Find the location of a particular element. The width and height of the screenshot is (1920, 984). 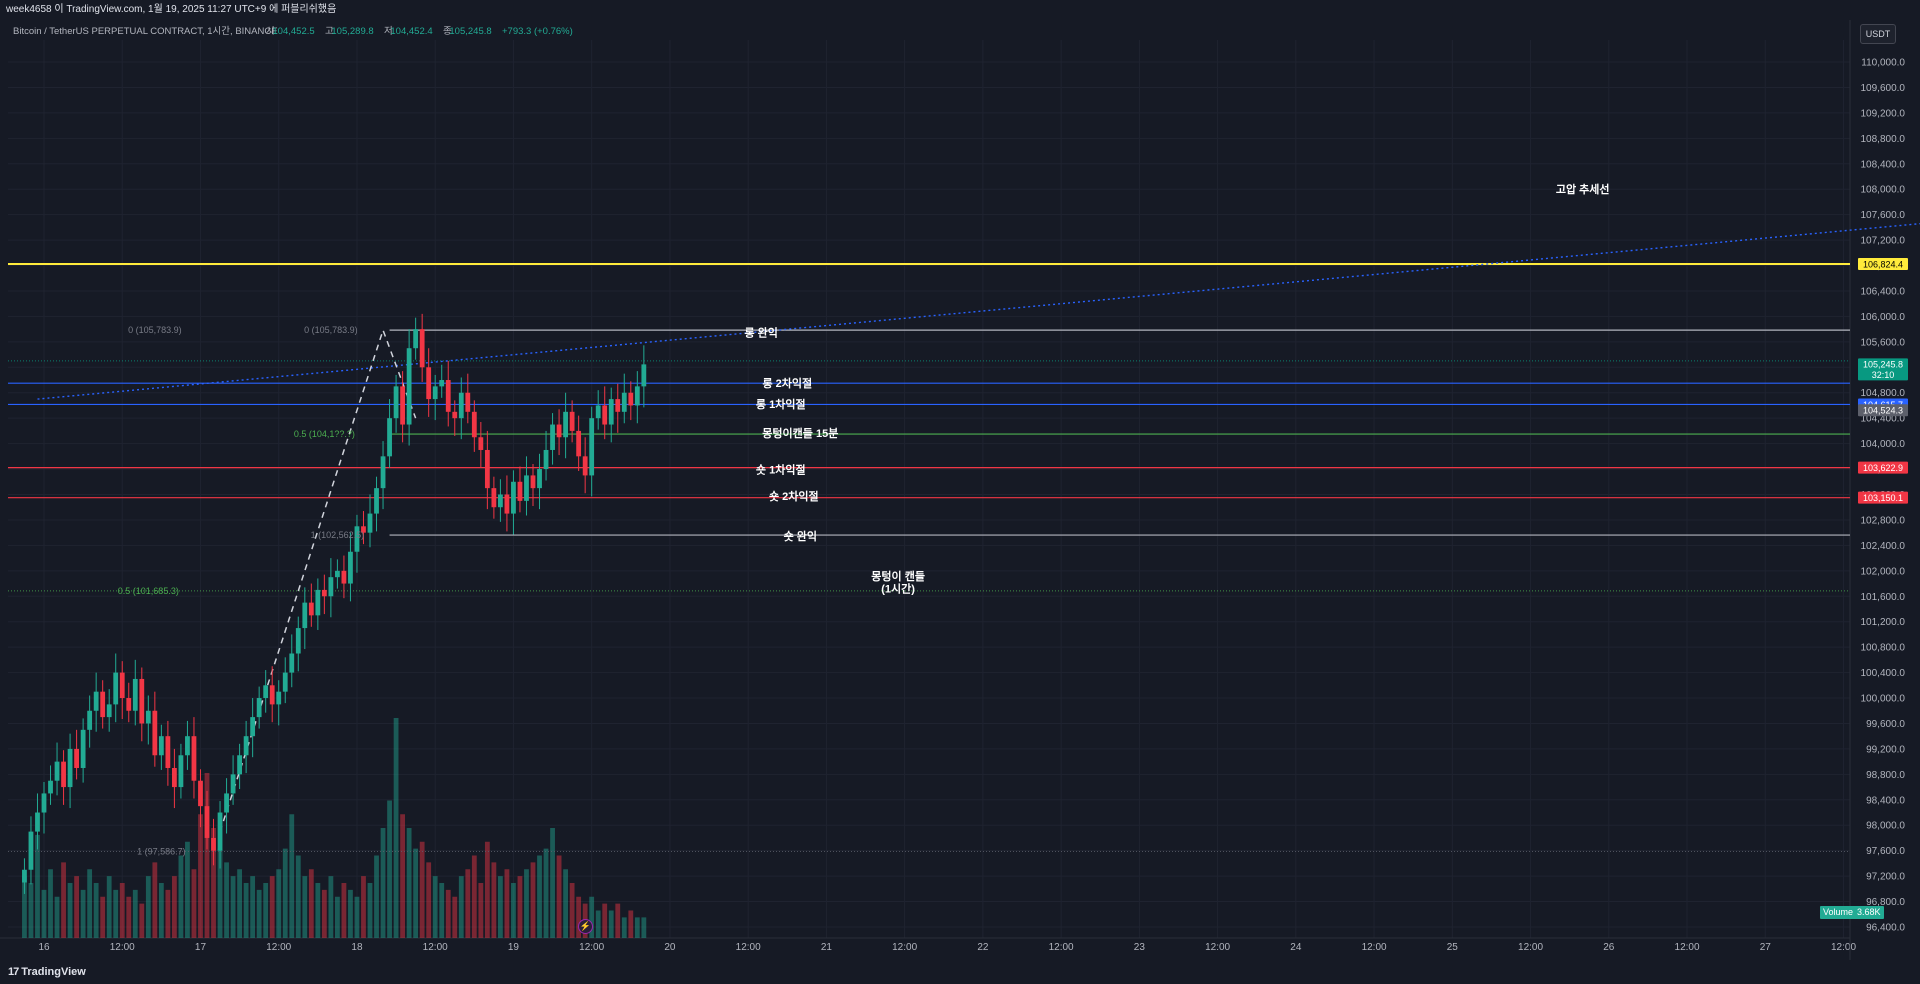

x-tick-label: 23 is located at coordinates (1140, 947).